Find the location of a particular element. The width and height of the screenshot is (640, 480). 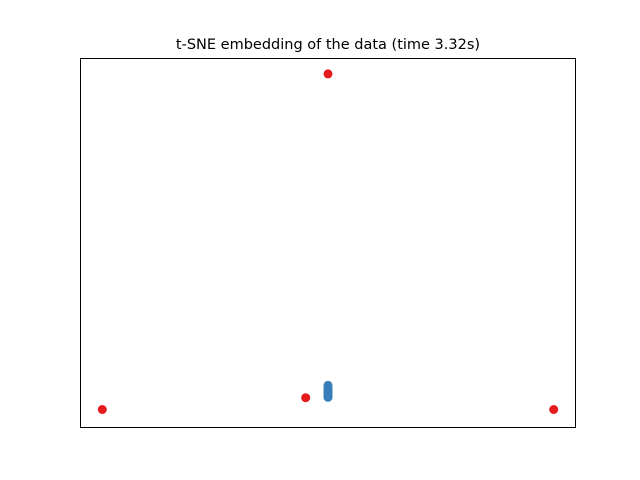

series-blue-points is located at coordinates (328, 391).